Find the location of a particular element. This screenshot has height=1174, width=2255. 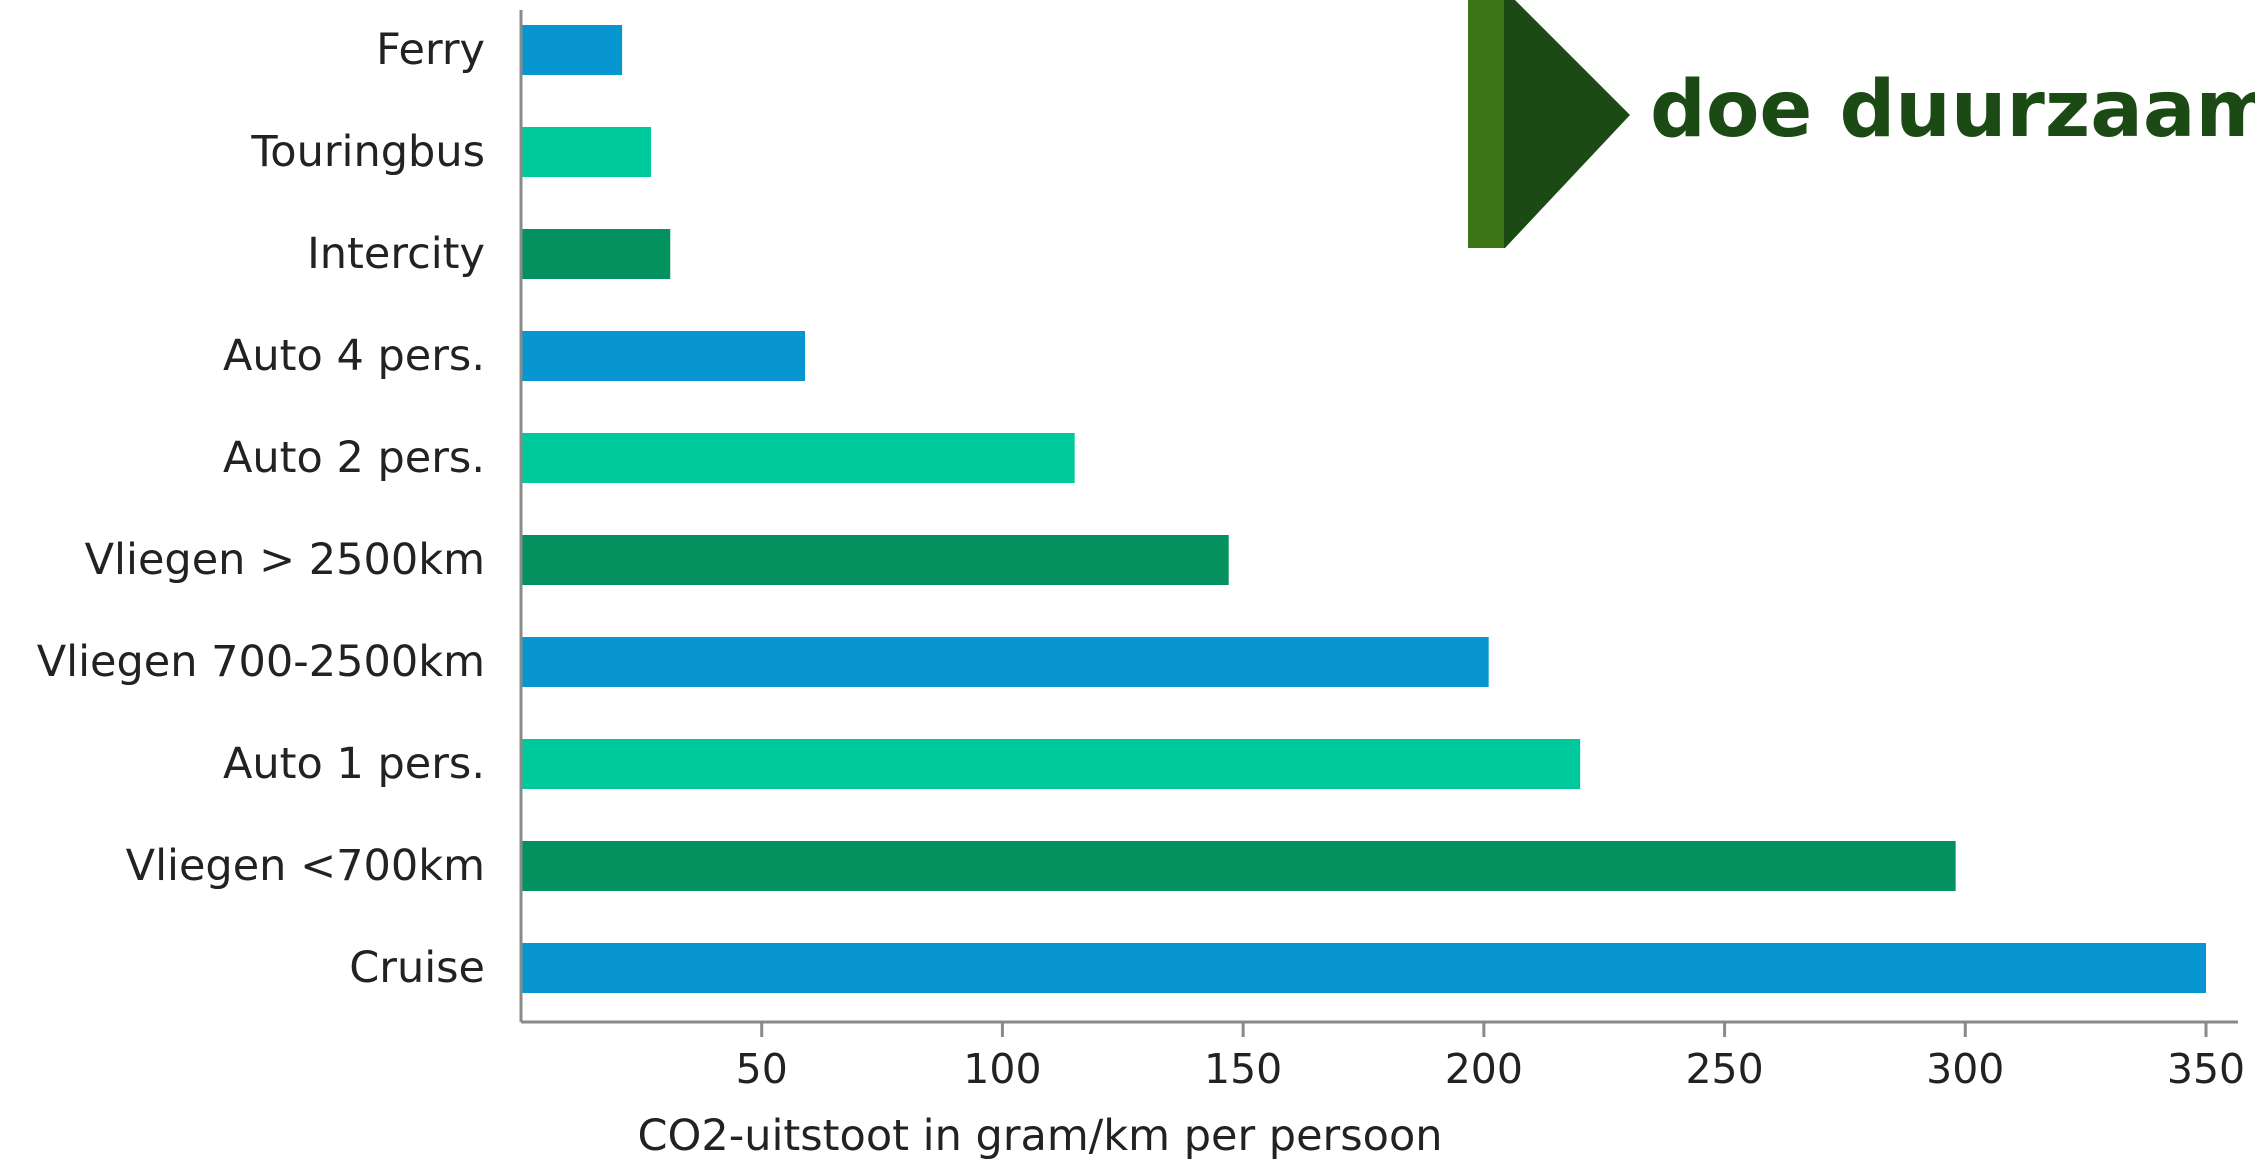

x-tick-label: 150 is located at coordinates (1243, 1069).